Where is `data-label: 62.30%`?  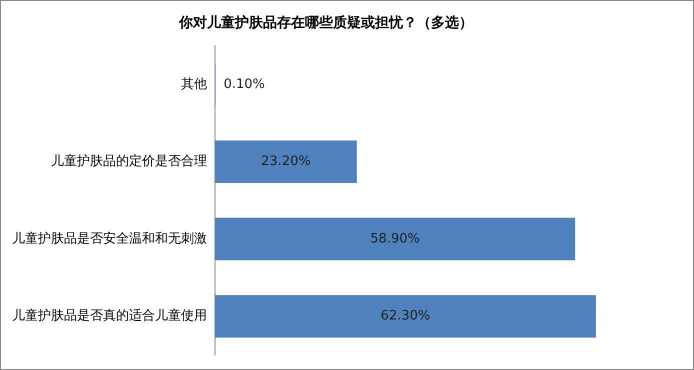
data-label: 62.30% is located at coordinates (405, 316).